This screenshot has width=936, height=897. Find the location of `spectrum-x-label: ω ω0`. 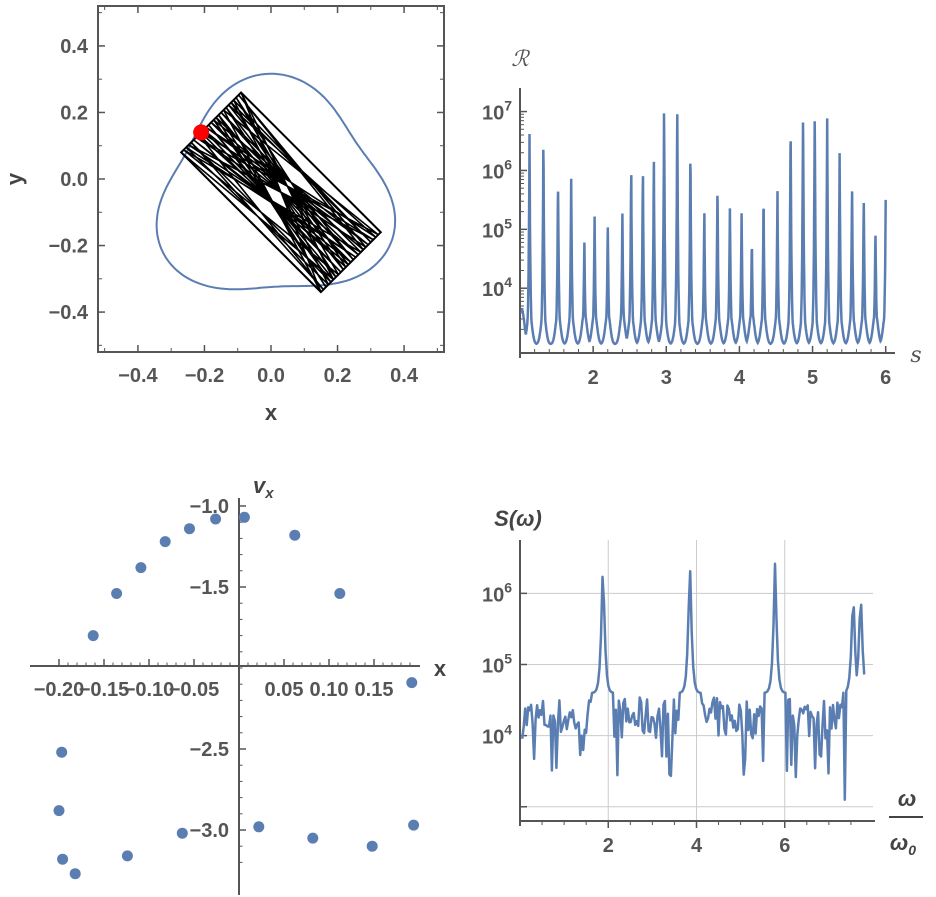

spectrum-x-label: ω ω0 is located at coordinates (906, 822).